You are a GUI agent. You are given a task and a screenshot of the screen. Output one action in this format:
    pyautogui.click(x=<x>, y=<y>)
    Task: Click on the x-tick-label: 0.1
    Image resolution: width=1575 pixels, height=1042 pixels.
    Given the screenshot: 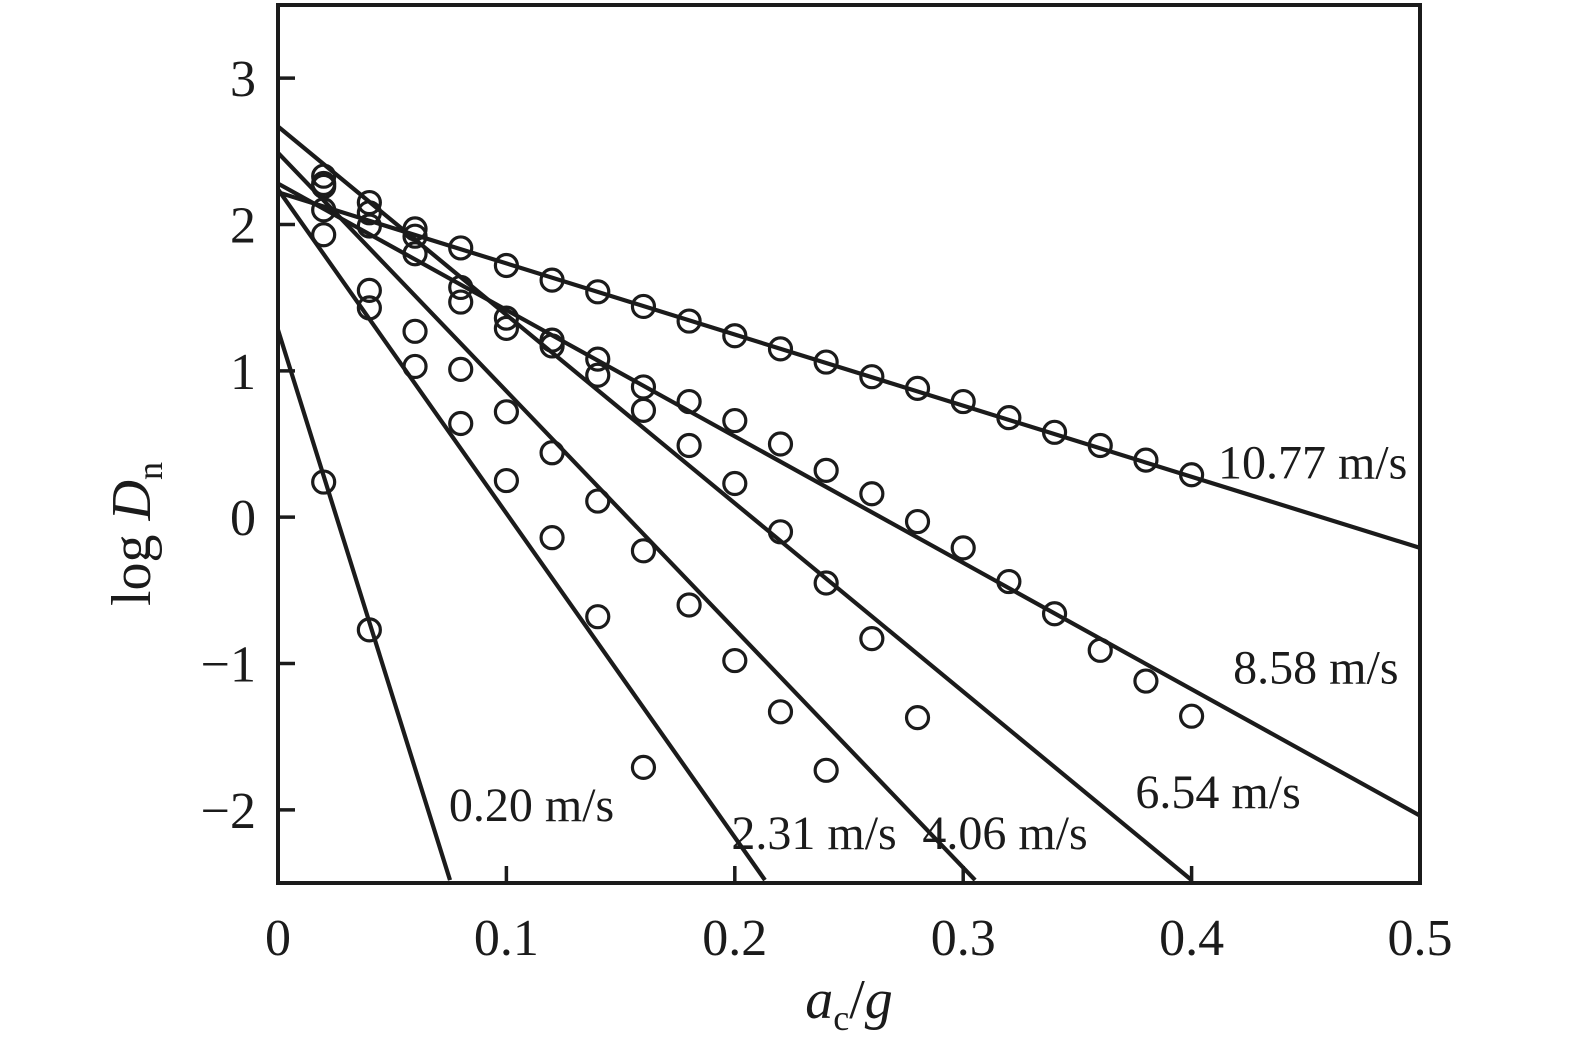 What is the action you would take?
    pyautogui.click(x=506, y=938)
    